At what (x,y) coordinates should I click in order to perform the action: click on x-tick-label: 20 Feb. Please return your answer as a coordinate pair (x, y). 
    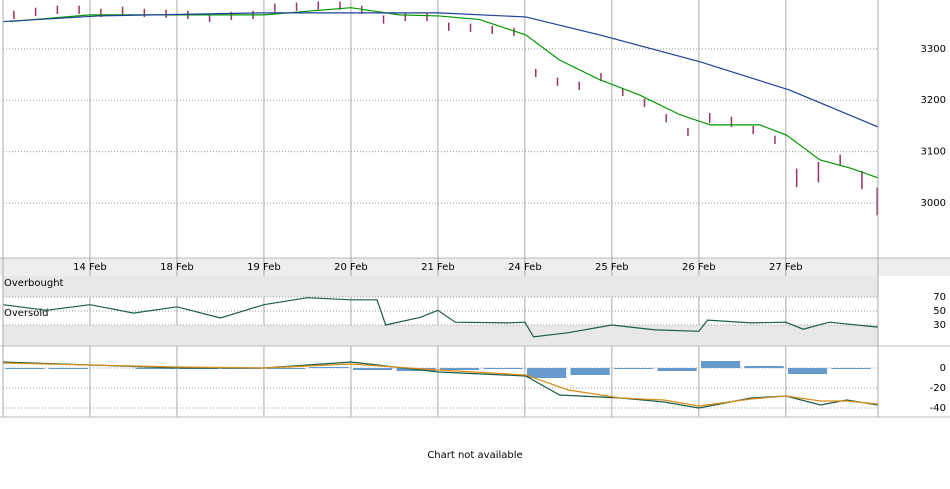
    Looking at the image, I should click on (351, 267).